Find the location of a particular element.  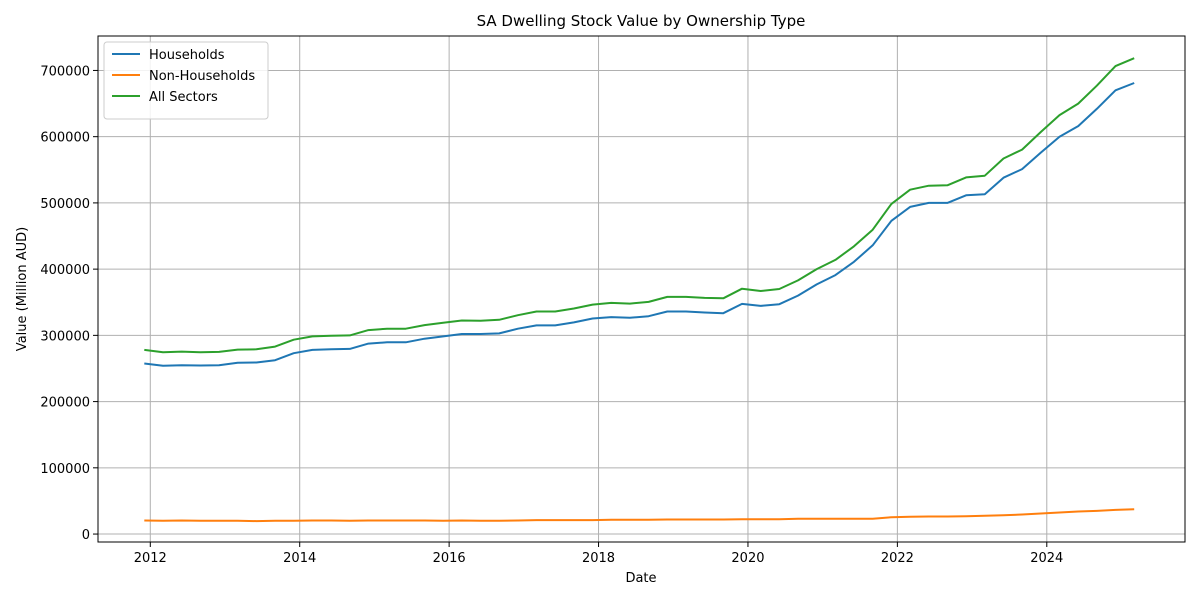

y-tick-label: 300000 is located at coordinates (65, 336).